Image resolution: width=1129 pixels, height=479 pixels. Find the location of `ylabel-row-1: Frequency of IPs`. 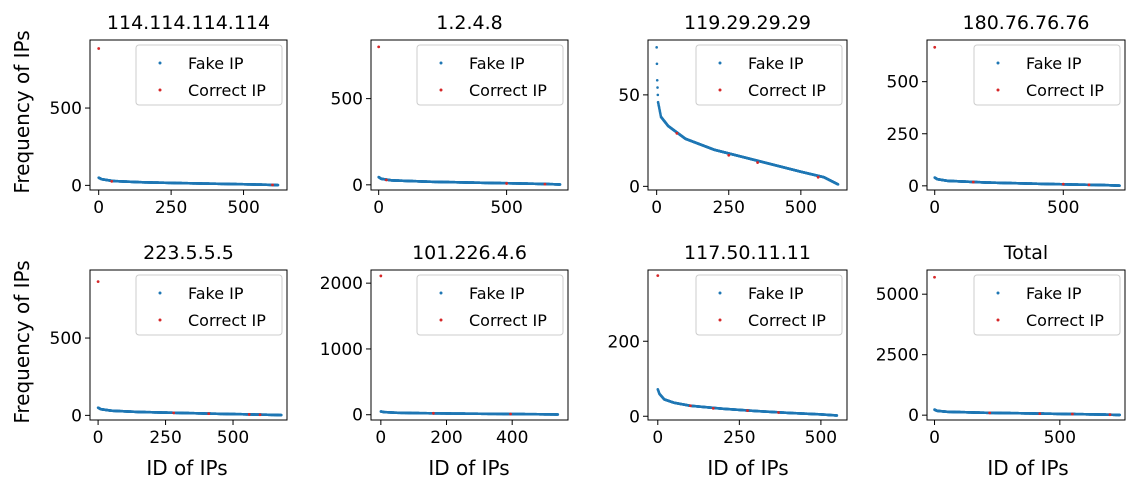

ylabel-row-1: Frequency of IPs is located at coordinates (22, 111).